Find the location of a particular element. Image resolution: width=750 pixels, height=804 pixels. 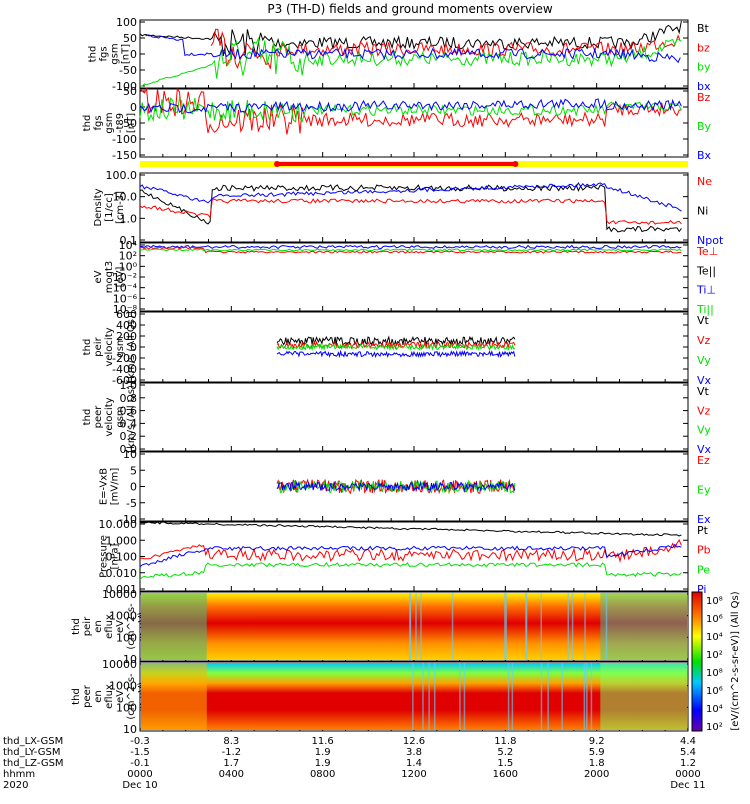

ephemeris-value: 4.4 is located at coordinates (688, 741).